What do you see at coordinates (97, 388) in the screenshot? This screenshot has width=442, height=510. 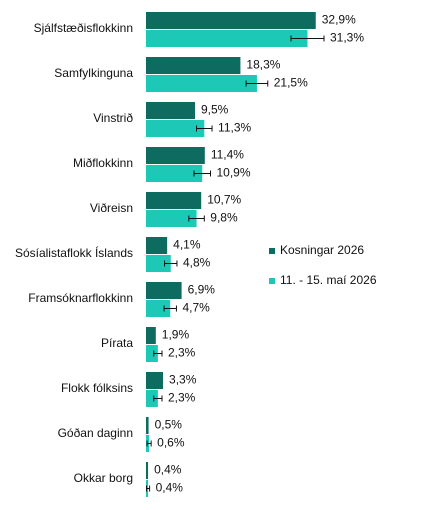 I see `category-label: Flokk fólksins` at bounding box center [97, 388].